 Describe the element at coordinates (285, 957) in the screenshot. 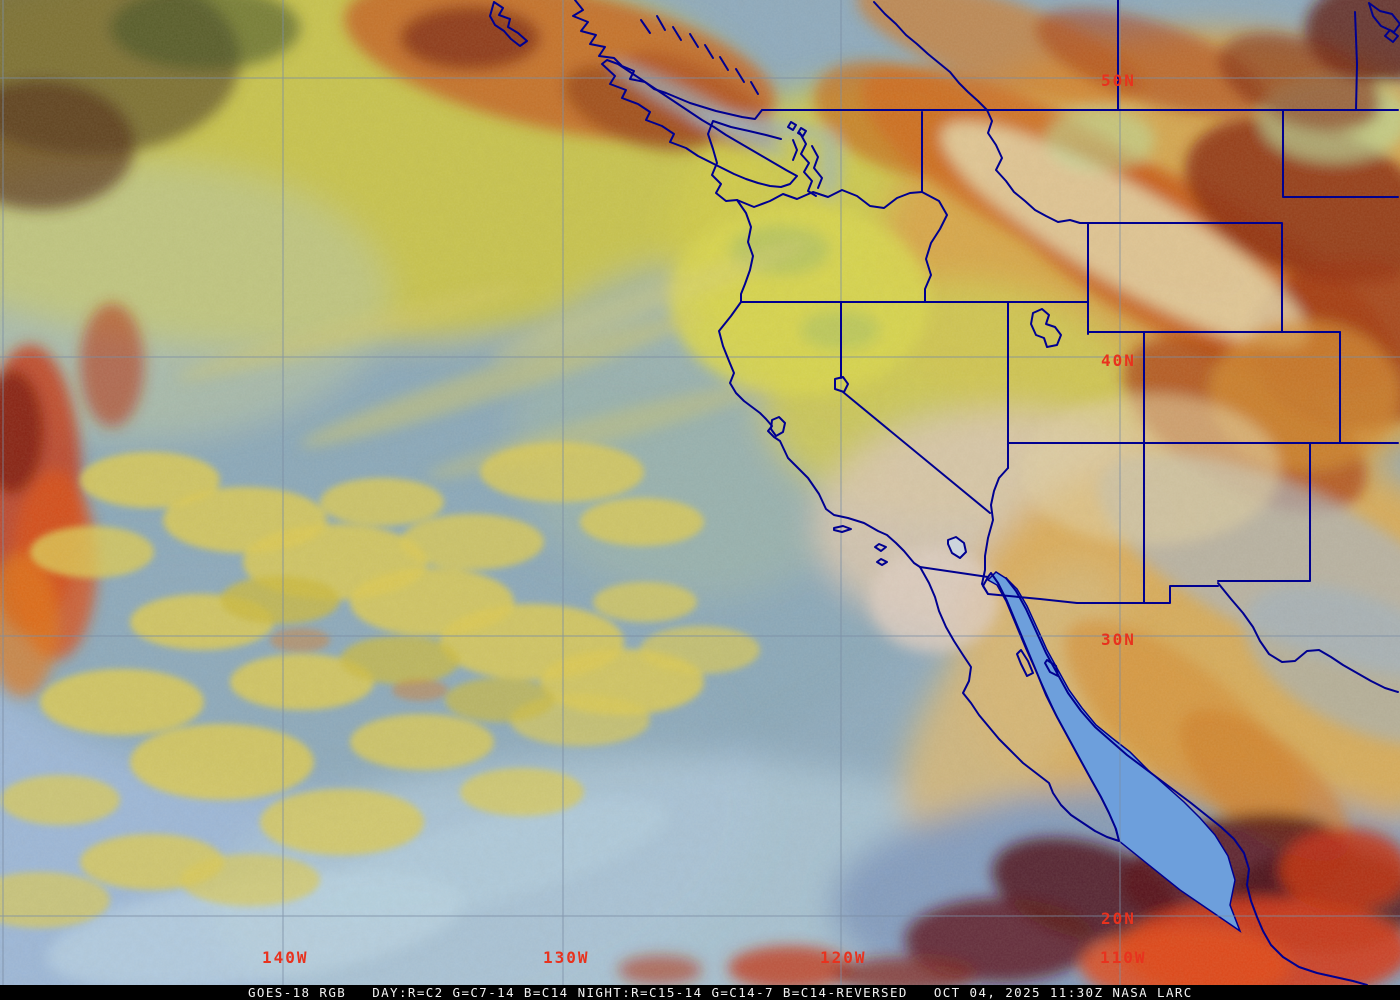

I see `label-140w: 140W` at that location.